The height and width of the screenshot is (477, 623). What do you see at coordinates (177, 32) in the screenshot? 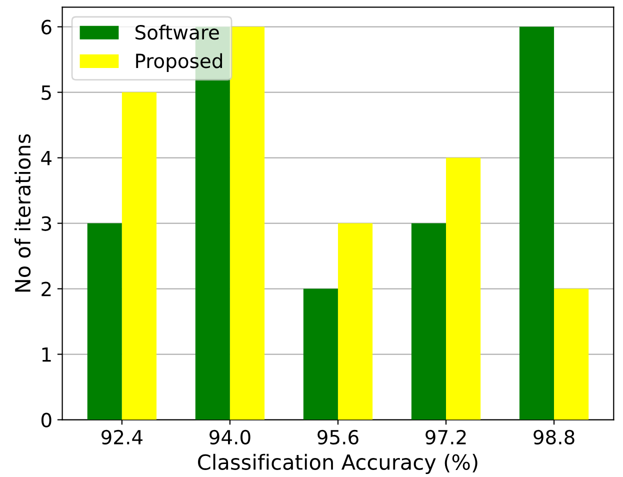
I see `legend-label: Software` at bounding box center [177, 32].